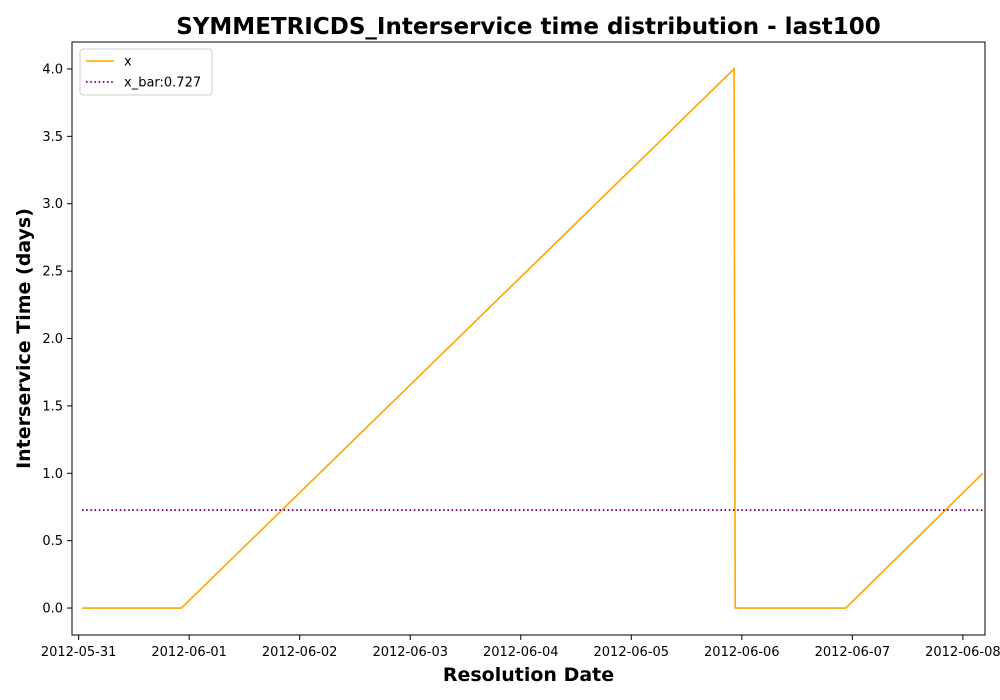 Image resolution: width=1000 pixels, height=700 pixels. Describe the element at coordinates (528, 675) in the screenshot. I see `x-axis-label: Resolution Date` at that location.